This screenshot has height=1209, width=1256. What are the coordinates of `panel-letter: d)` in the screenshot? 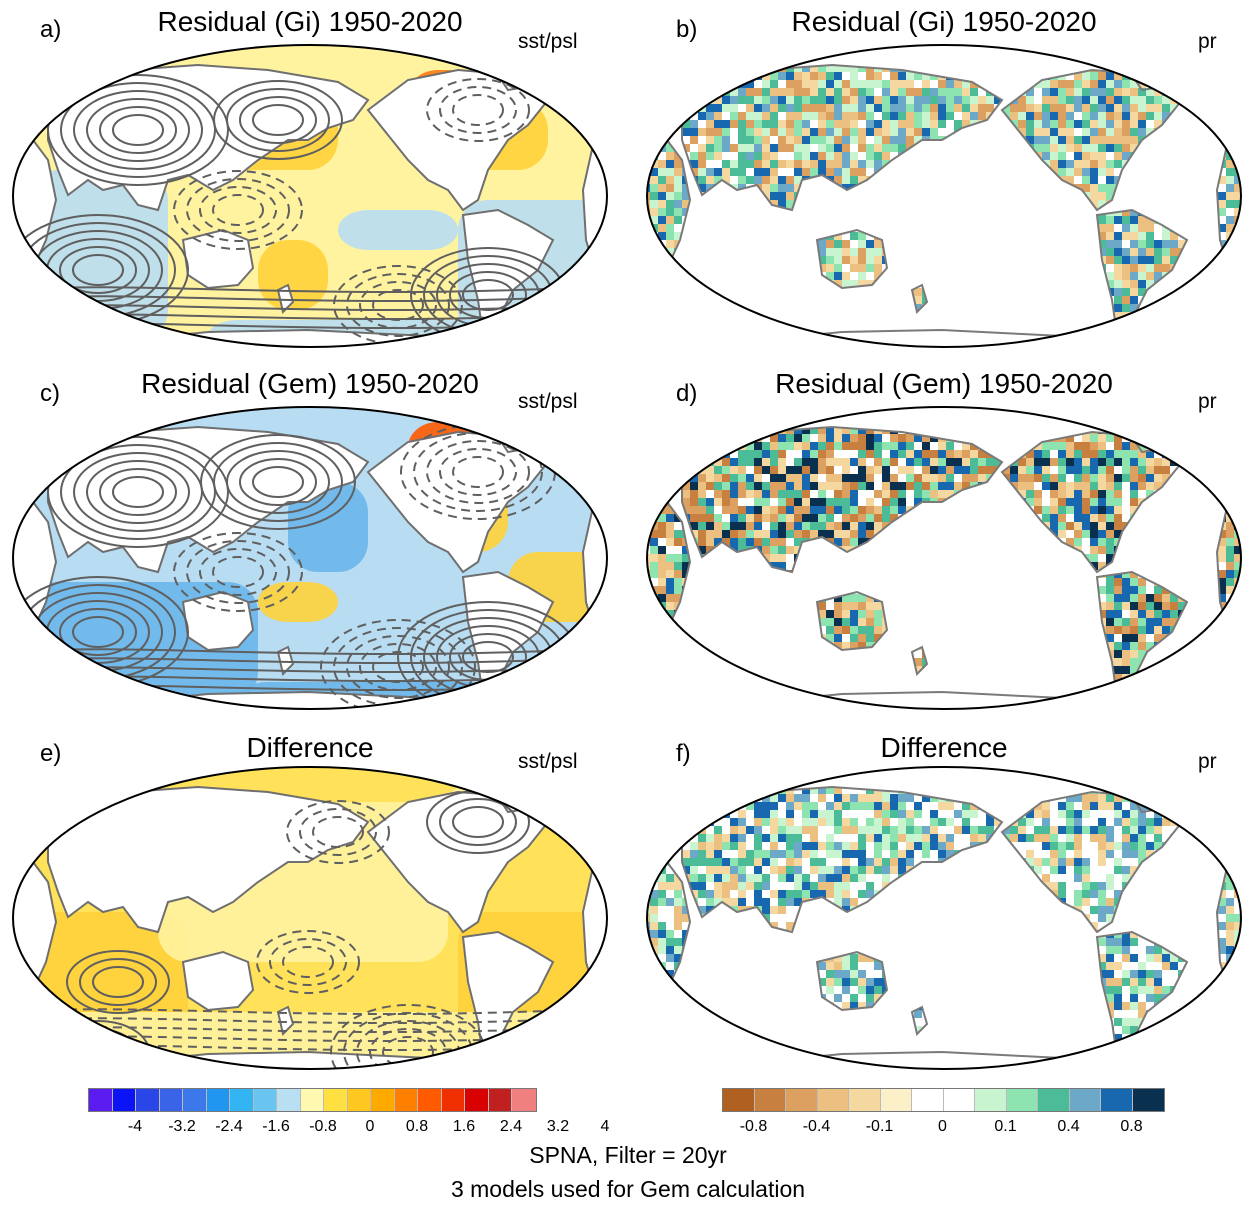 It's located at (687, 393).